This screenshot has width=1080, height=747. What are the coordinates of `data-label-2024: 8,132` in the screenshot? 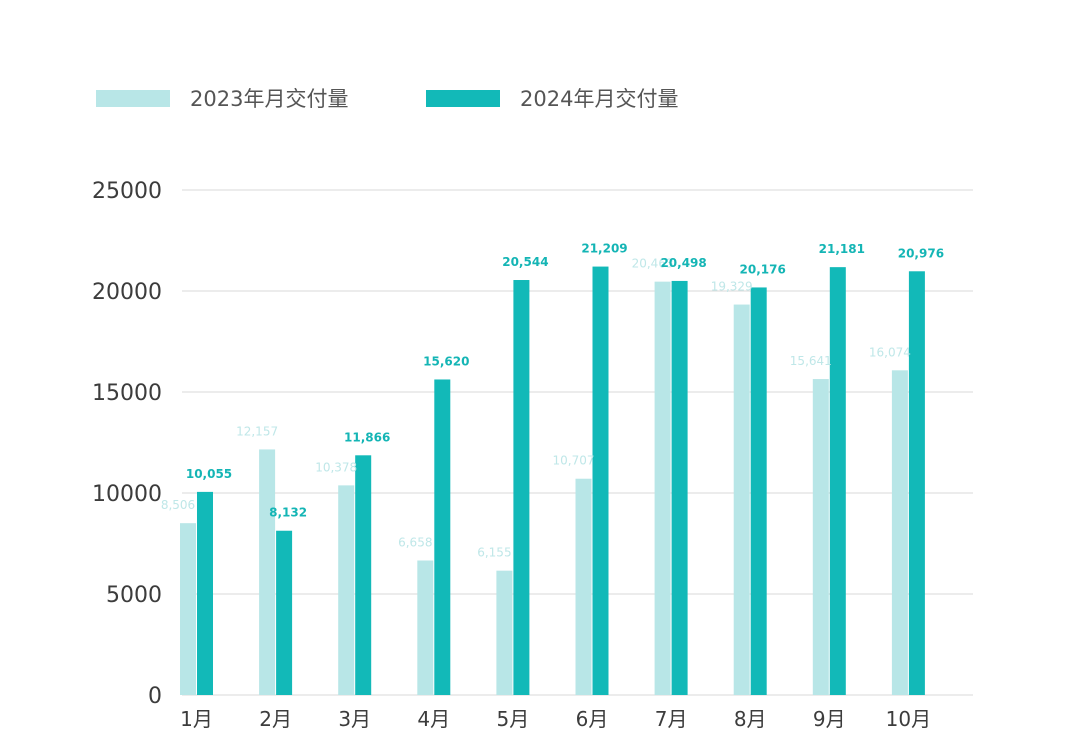 It's located at (288, 513).